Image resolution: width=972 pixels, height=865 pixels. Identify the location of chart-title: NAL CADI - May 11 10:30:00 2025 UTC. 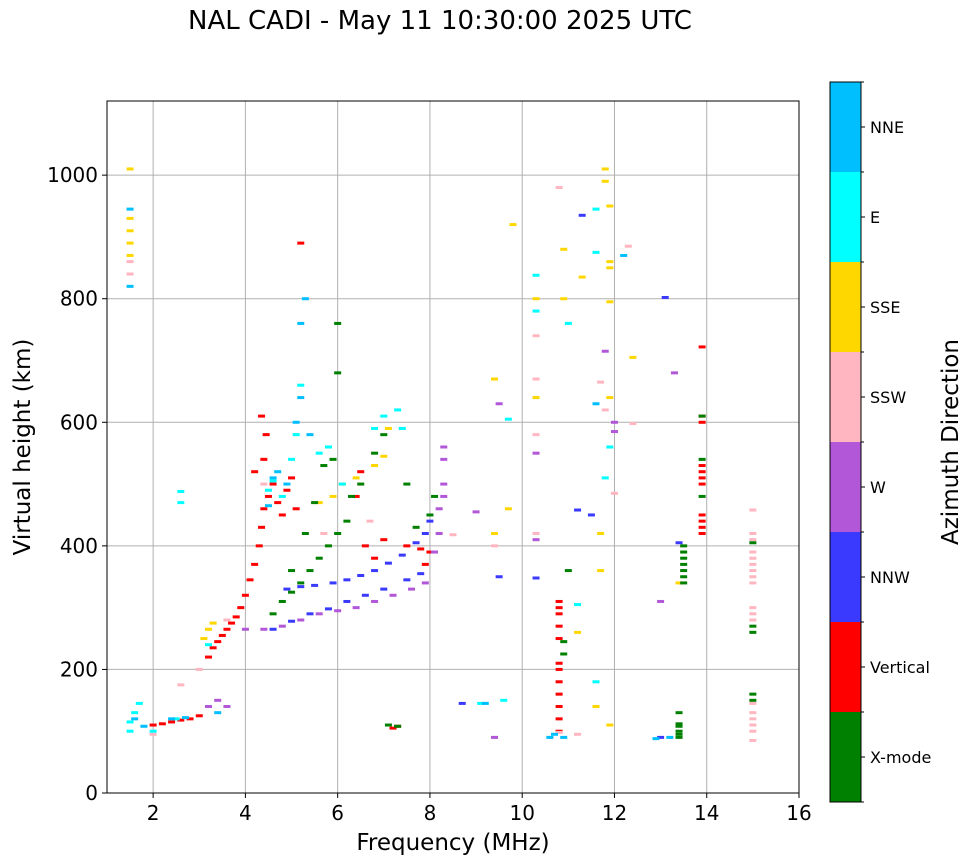
(440, 21).